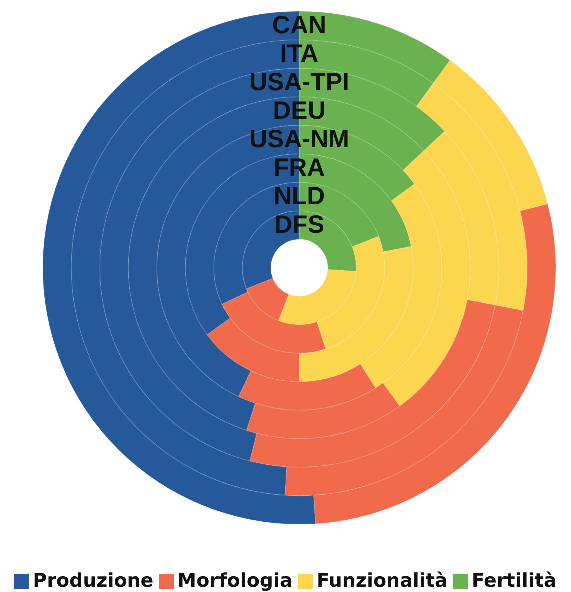  Describe the element at coordinates (93, 581) in the screenshot. I see `legend-label: Produzione` at that location.